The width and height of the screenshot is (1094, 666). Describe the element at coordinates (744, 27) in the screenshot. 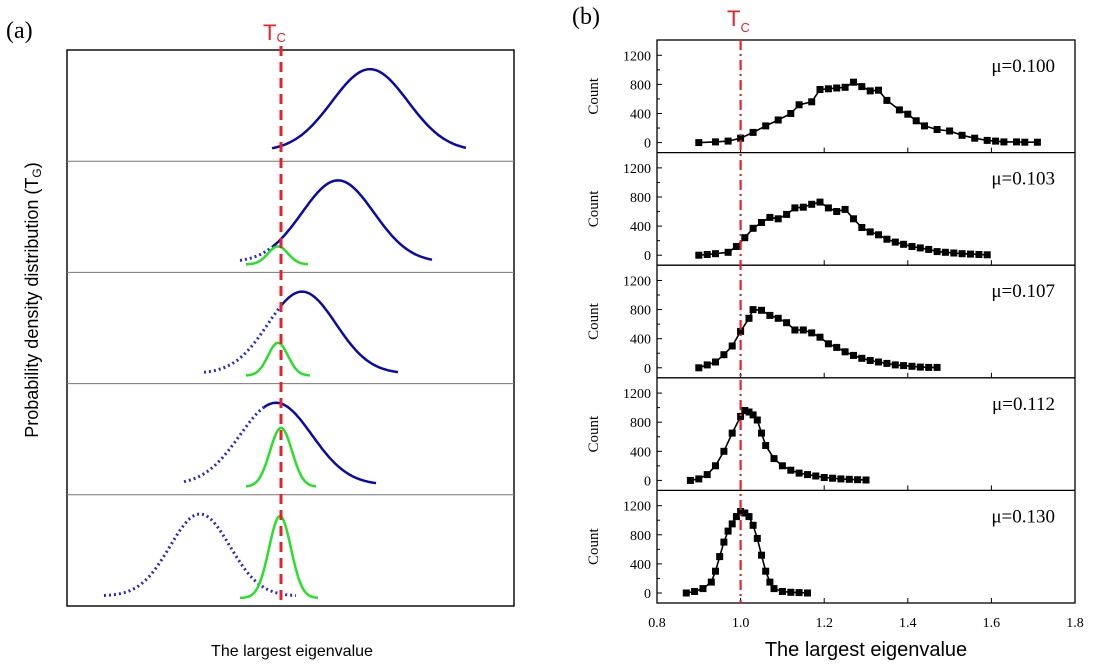

I see `tc-sub-b: C` at that location.